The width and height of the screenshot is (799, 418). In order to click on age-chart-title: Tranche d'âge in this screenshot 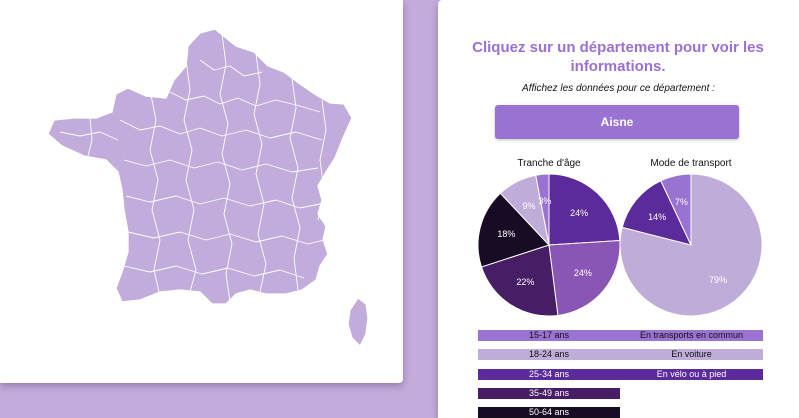, I will do `click(549, 163)`.